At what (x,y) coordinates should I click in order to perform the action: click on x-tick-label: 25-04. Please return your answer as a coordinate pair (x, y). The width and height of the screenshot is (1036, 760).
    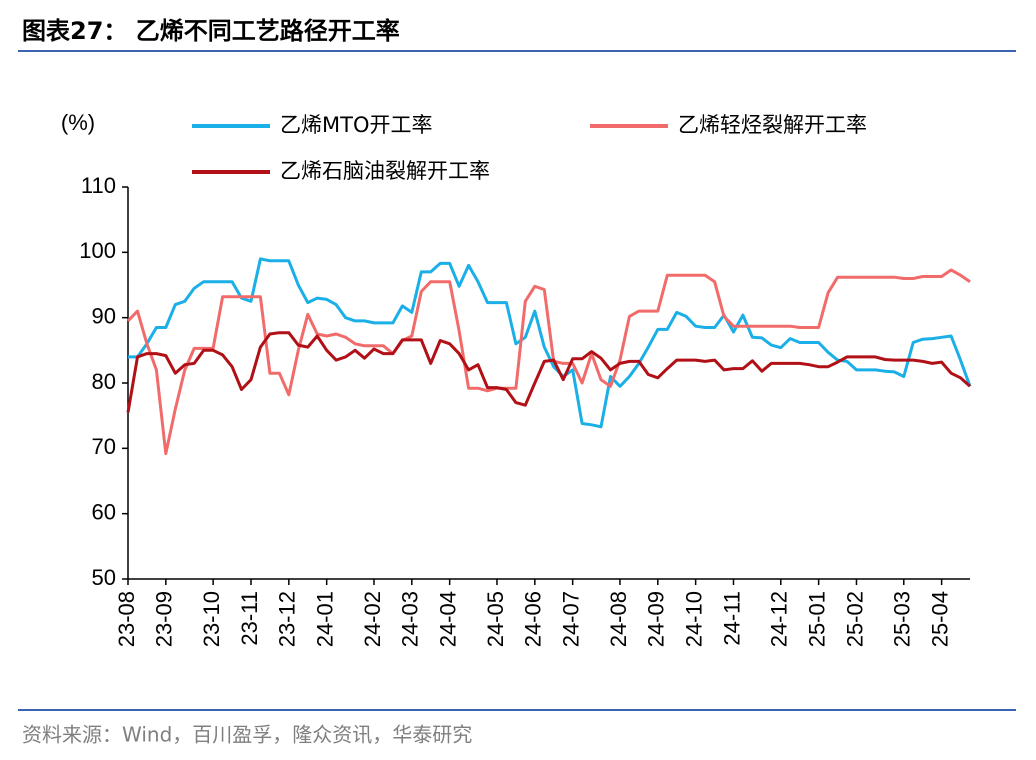
    Looking at the image, I should click on (939, 619).